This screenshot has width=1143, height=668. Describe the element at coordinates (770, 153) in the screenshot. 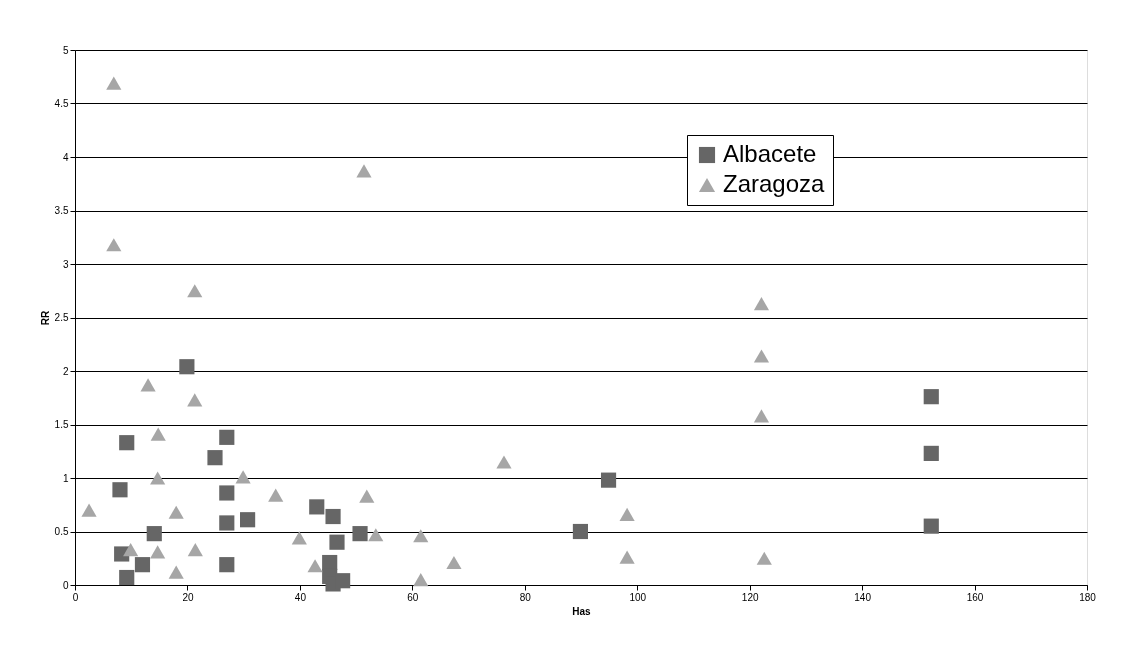

I see `legend-label: Albacete` at that location.